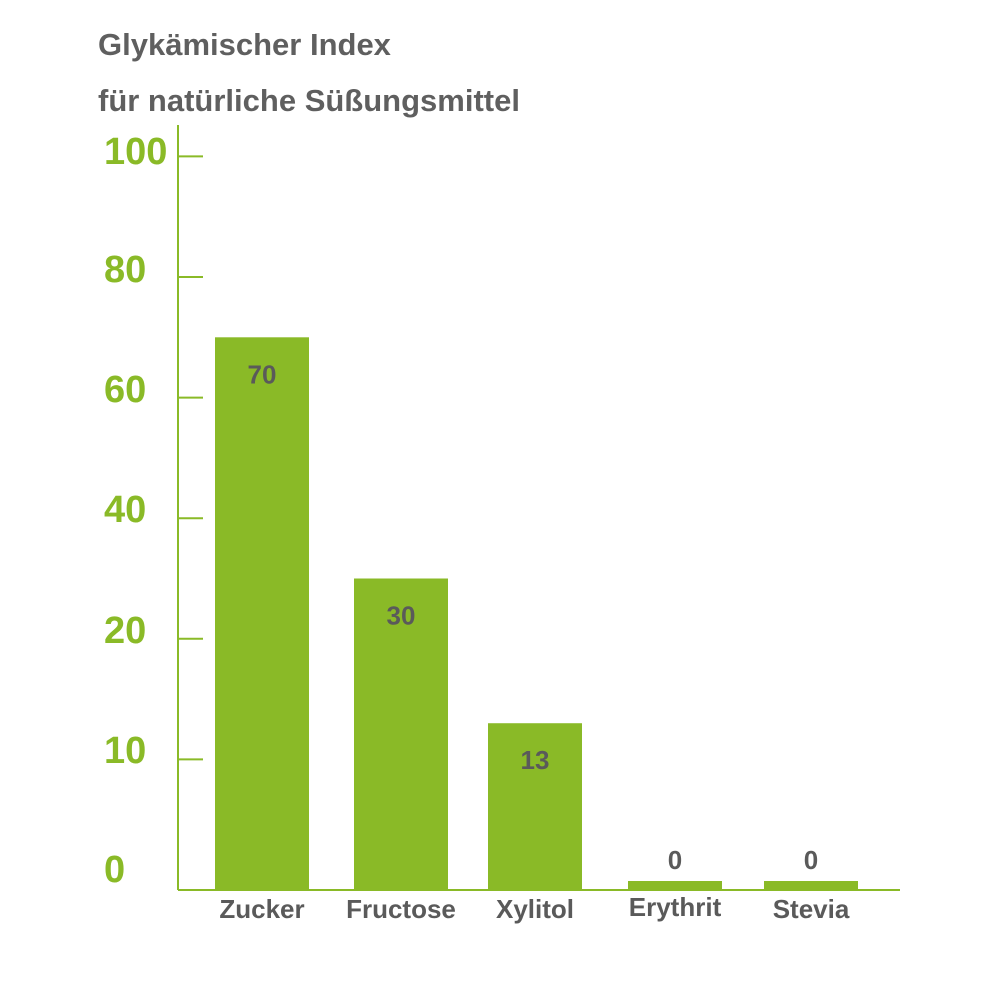  Describe the element at coordinates (811, 909) in the screenshot. I see `x-tick-label: Stevia` at that location.